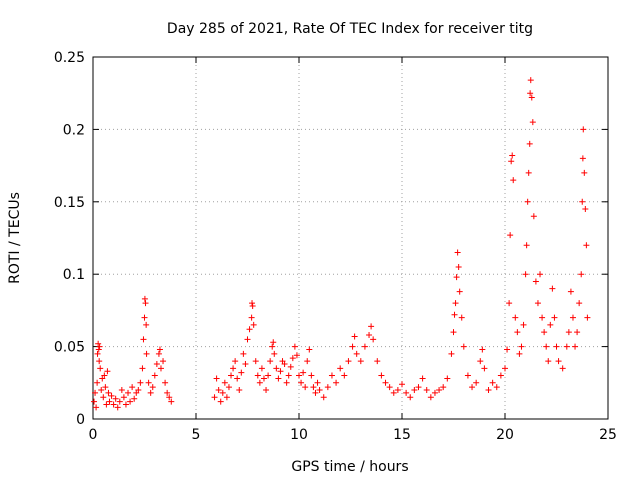 The width and height of the screenshot is (640, 480). What do you see at coordinates (74, 130) in the screenshot?
I see `y-tick-label: 0.2` at bounding box center [74, 130].